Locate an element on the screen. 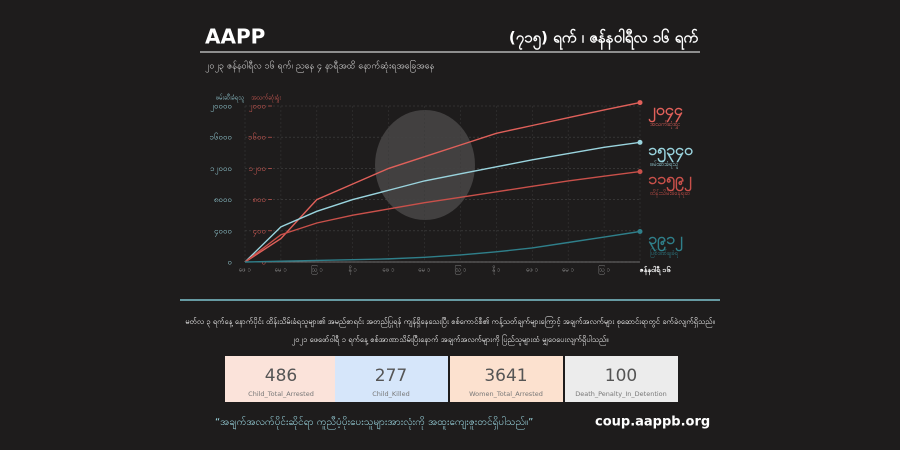 The image size is (900, 450). stat-value: 100 is located at coordinates (621, 376).